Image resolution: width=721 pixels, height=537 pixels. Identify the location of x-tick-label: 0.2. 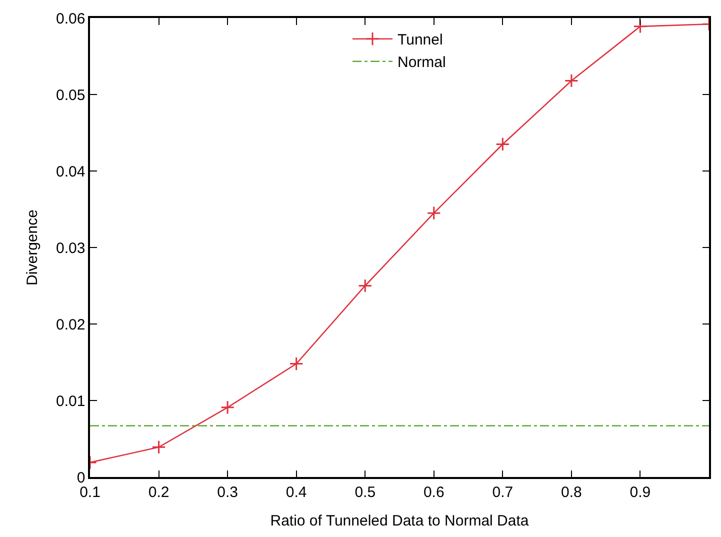
(159, 492).